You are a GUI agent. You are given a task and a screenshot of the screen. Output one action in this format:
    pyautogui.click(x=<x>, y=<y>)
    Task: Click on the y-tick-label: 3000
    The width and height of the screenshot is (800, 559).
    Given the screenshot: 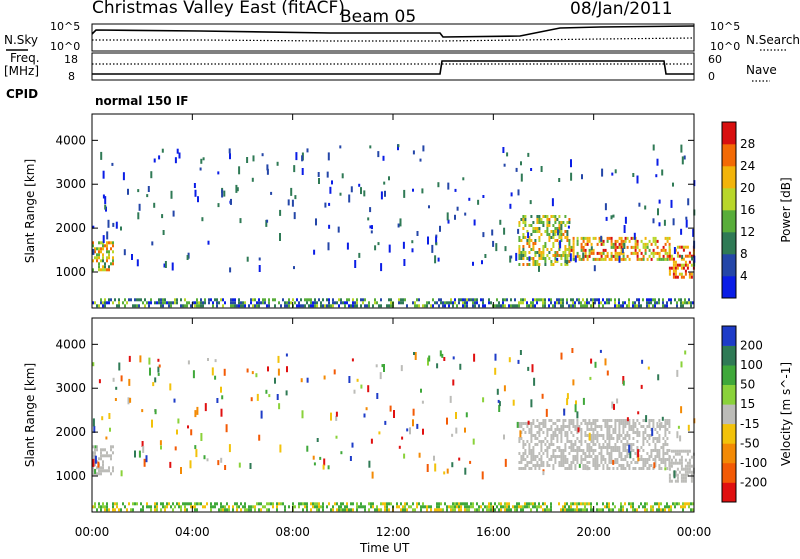 What is the action you would take?
    pyautogui.click(x=70, y=388)
    